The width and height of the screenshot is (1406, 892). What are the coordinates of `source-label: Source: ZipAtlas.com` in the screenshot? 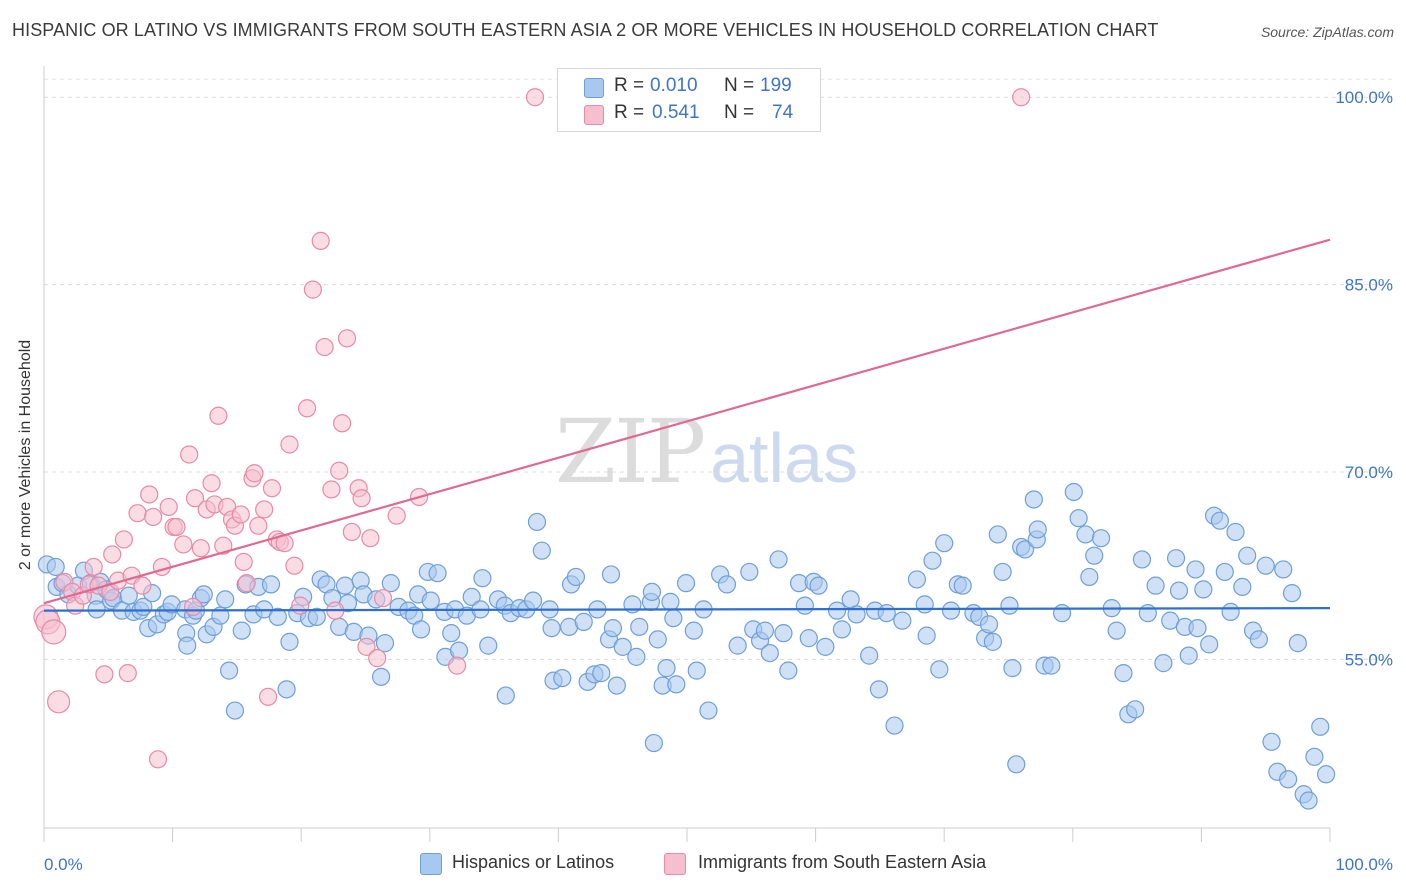 It's located at (1327, 32).